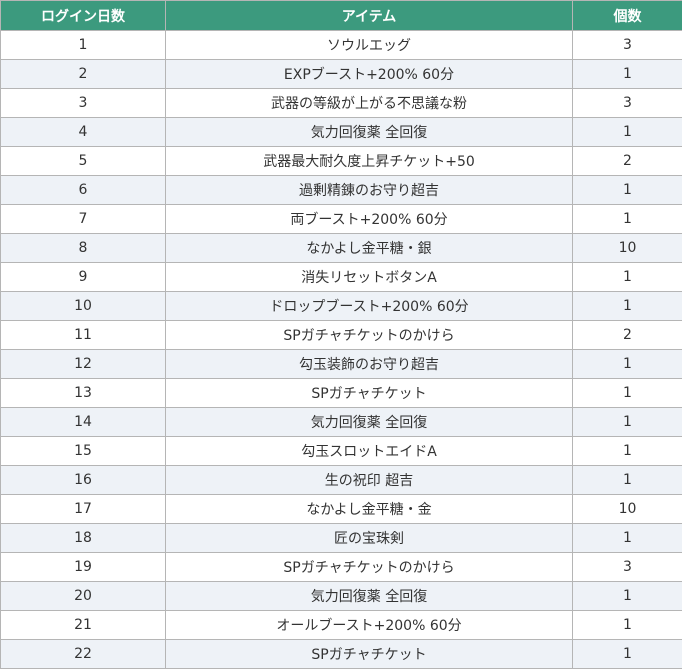 This screenshot has height=669, width=682. I want to click on item-cell: 勾玉装飾のお守り超吉, so click(369, 364).